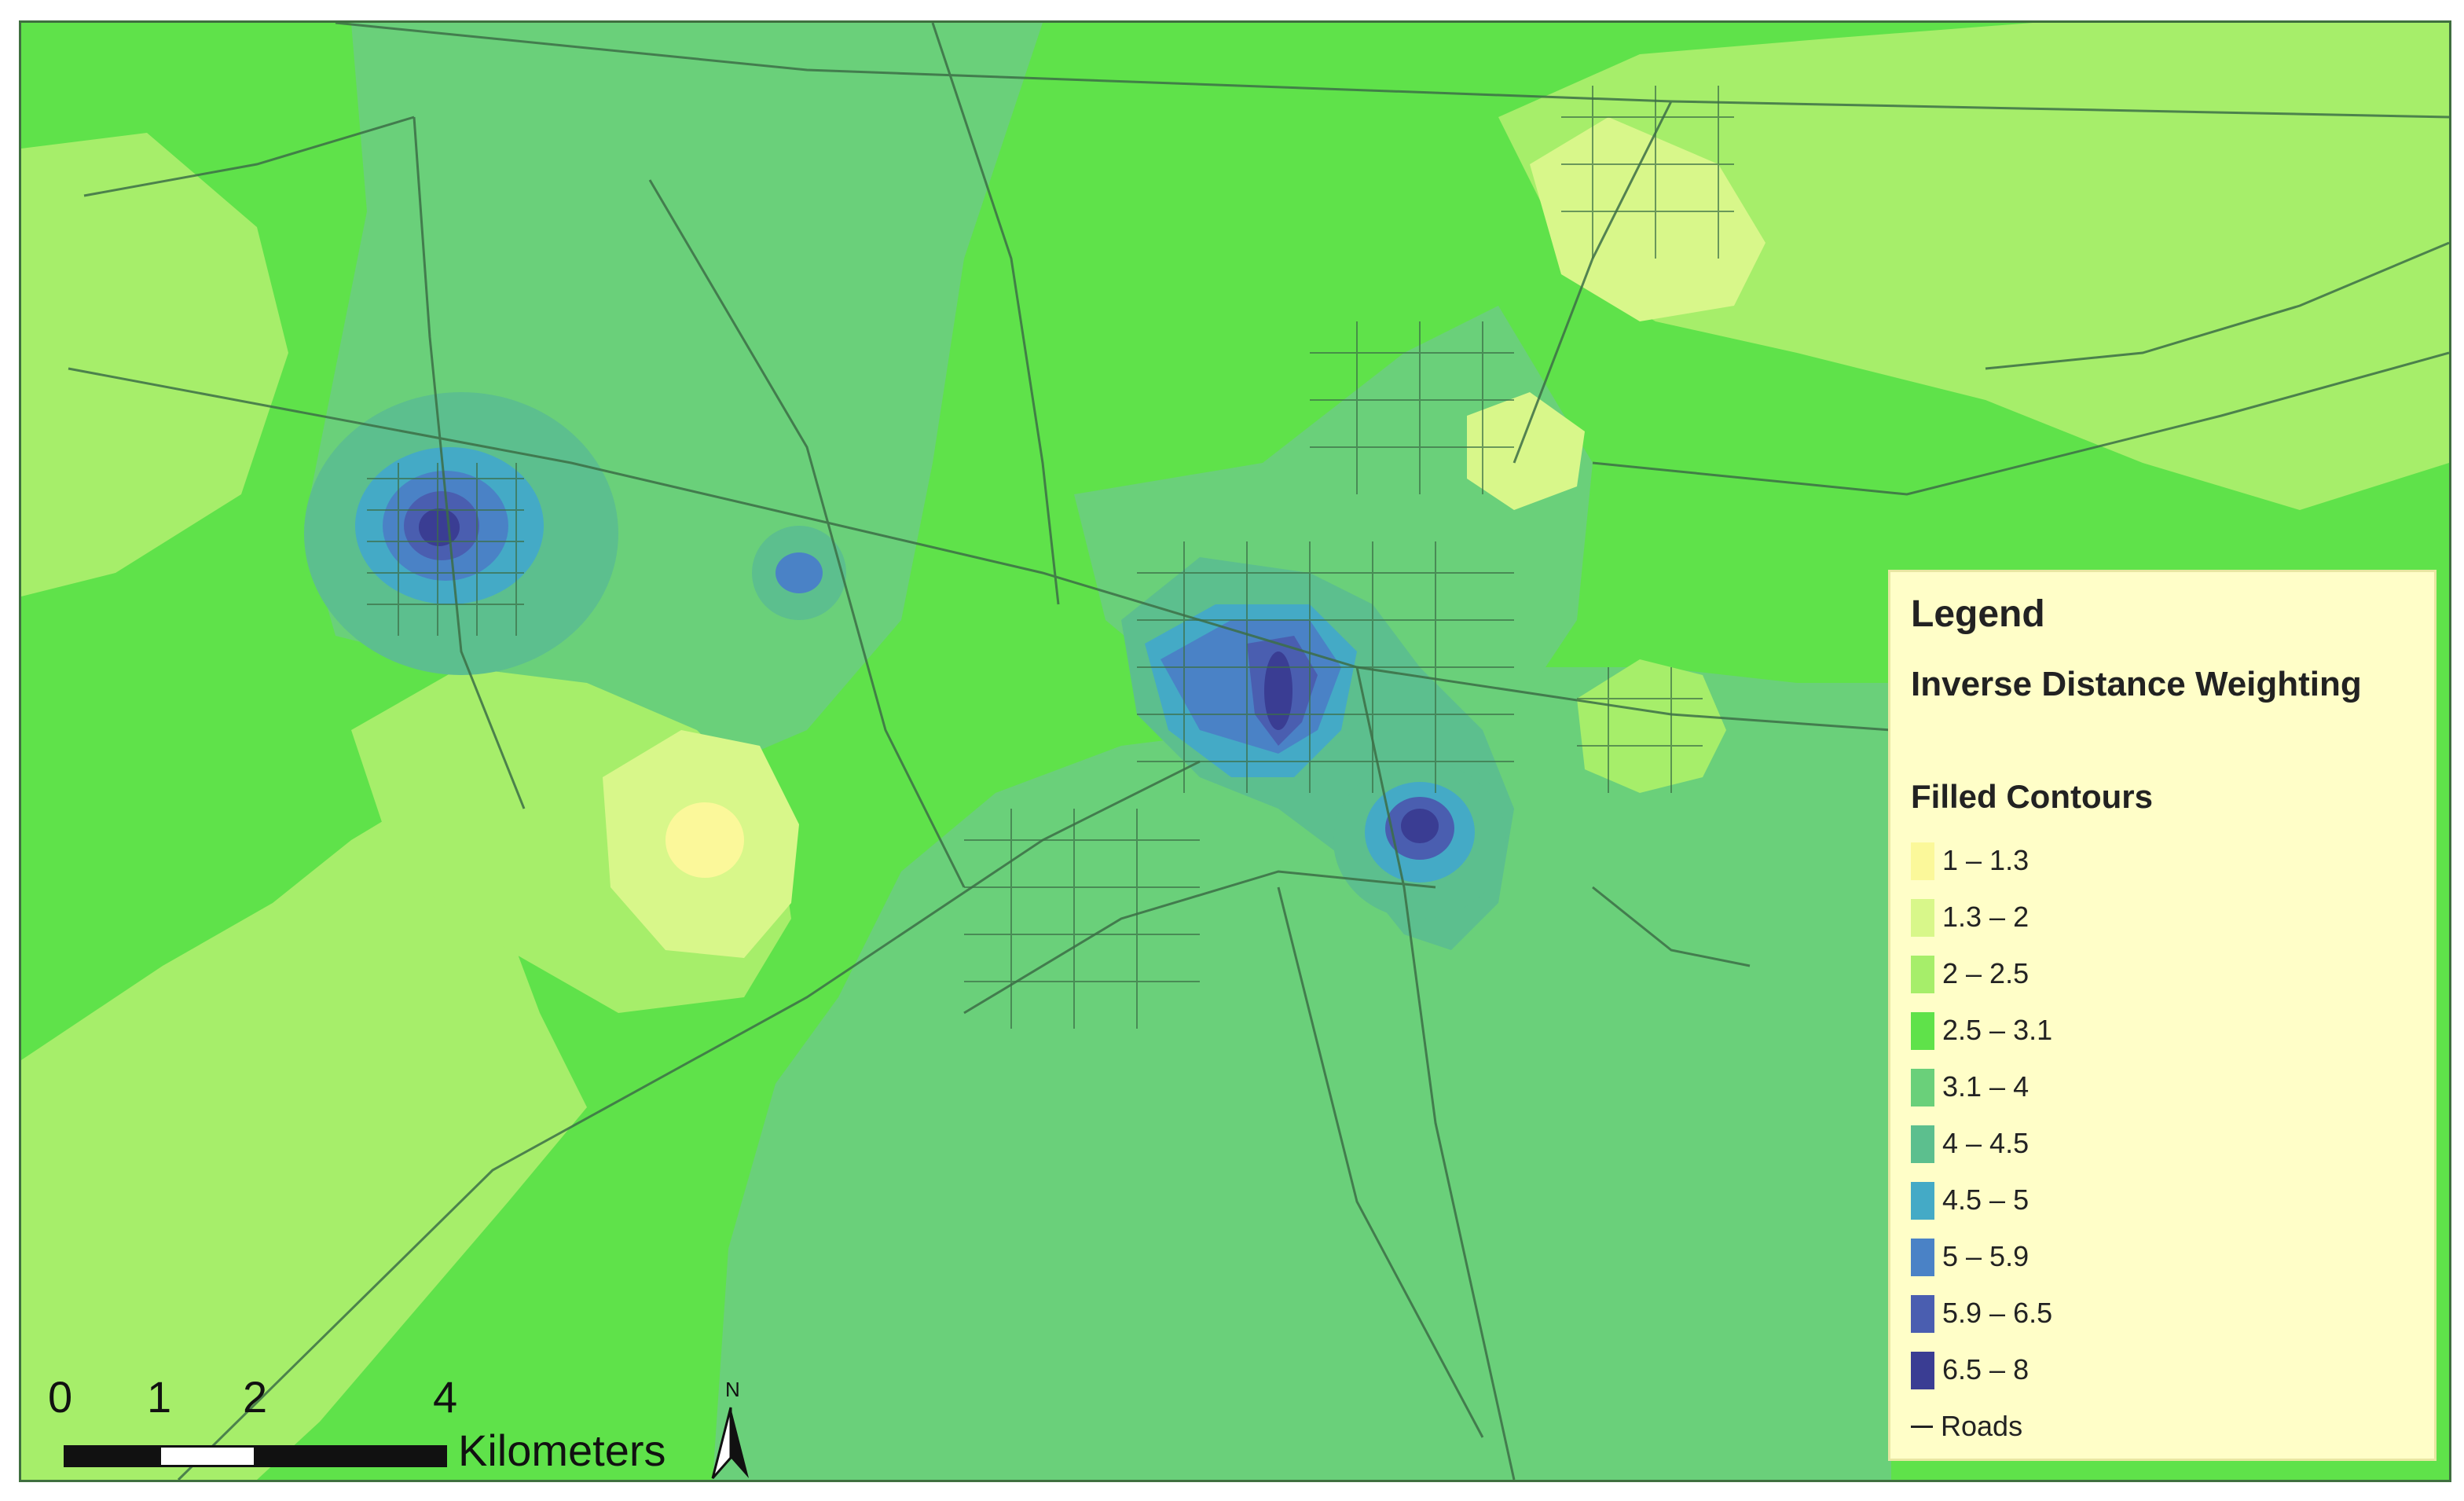  I want to click on legend-label: 4.5 – 5, so click(1986, 1200).